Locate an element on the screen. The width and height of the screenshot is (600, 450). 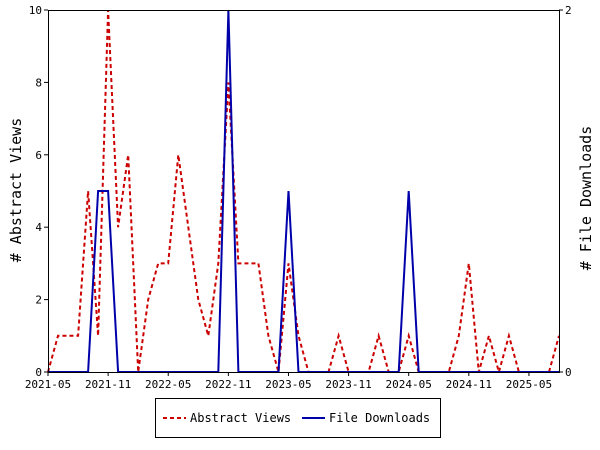
y-left-tick-label: 10 is located at coordinates (35, 10).